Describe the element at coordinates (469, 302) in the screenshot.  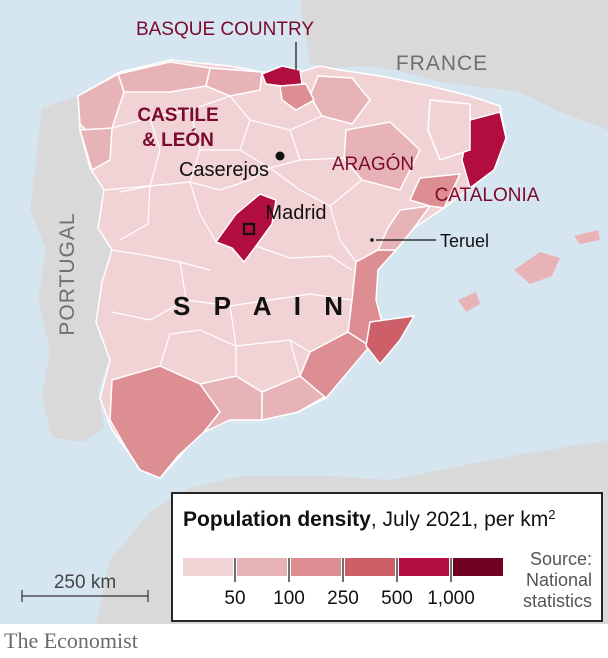
I see `island-ibiza` at that location.